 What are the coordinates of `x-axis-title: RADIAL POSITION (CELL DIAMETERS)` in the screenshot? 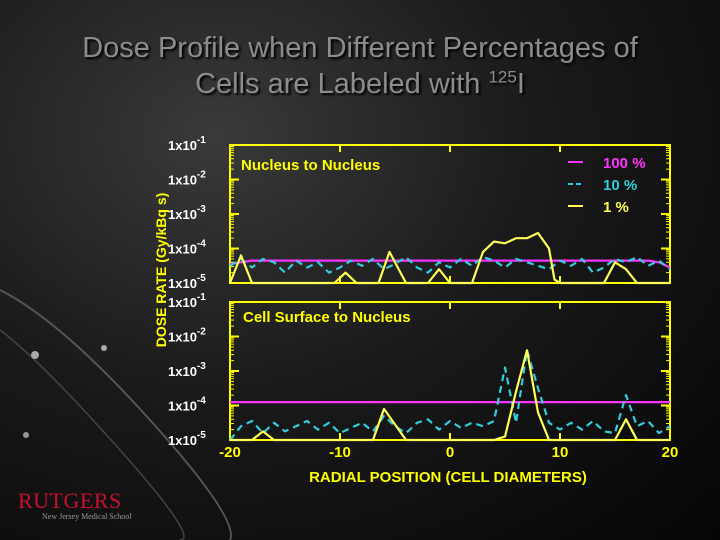 It's located at (448, 477).